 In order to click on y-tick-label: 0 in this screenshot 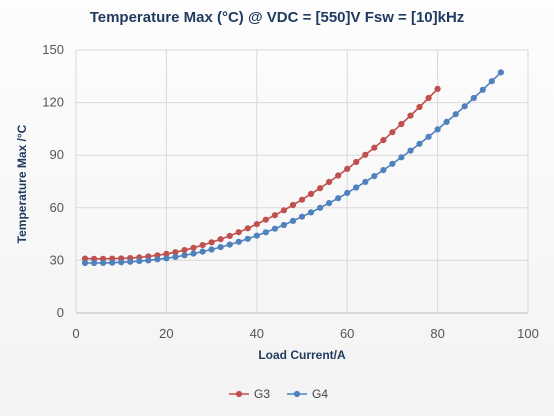, I will do `click(60, 312)`.